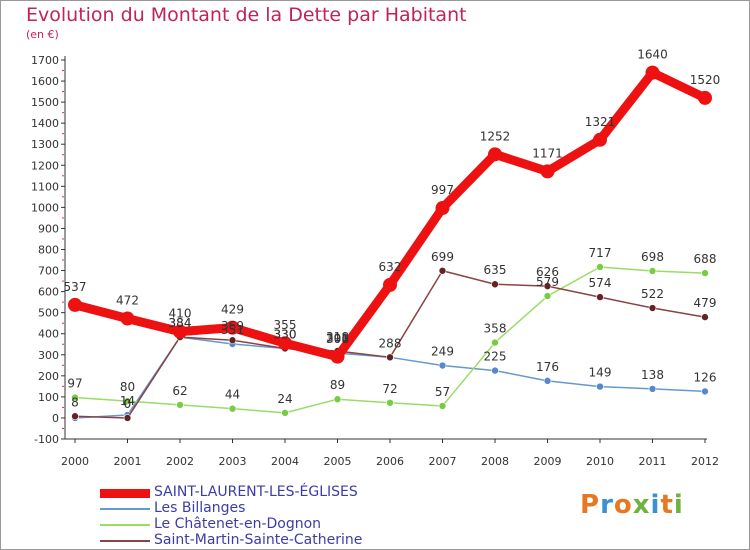 This screenshot has width=750, height=550. I want to click on data-label: 57, so click(442, 392).